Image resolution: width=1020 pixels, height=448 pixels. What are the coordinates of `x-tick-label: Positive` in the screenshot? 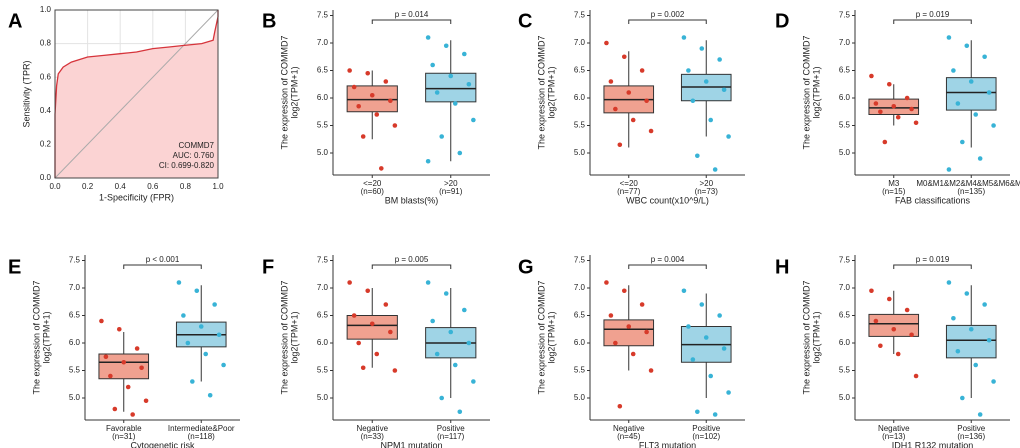 It's located at (706, 428).